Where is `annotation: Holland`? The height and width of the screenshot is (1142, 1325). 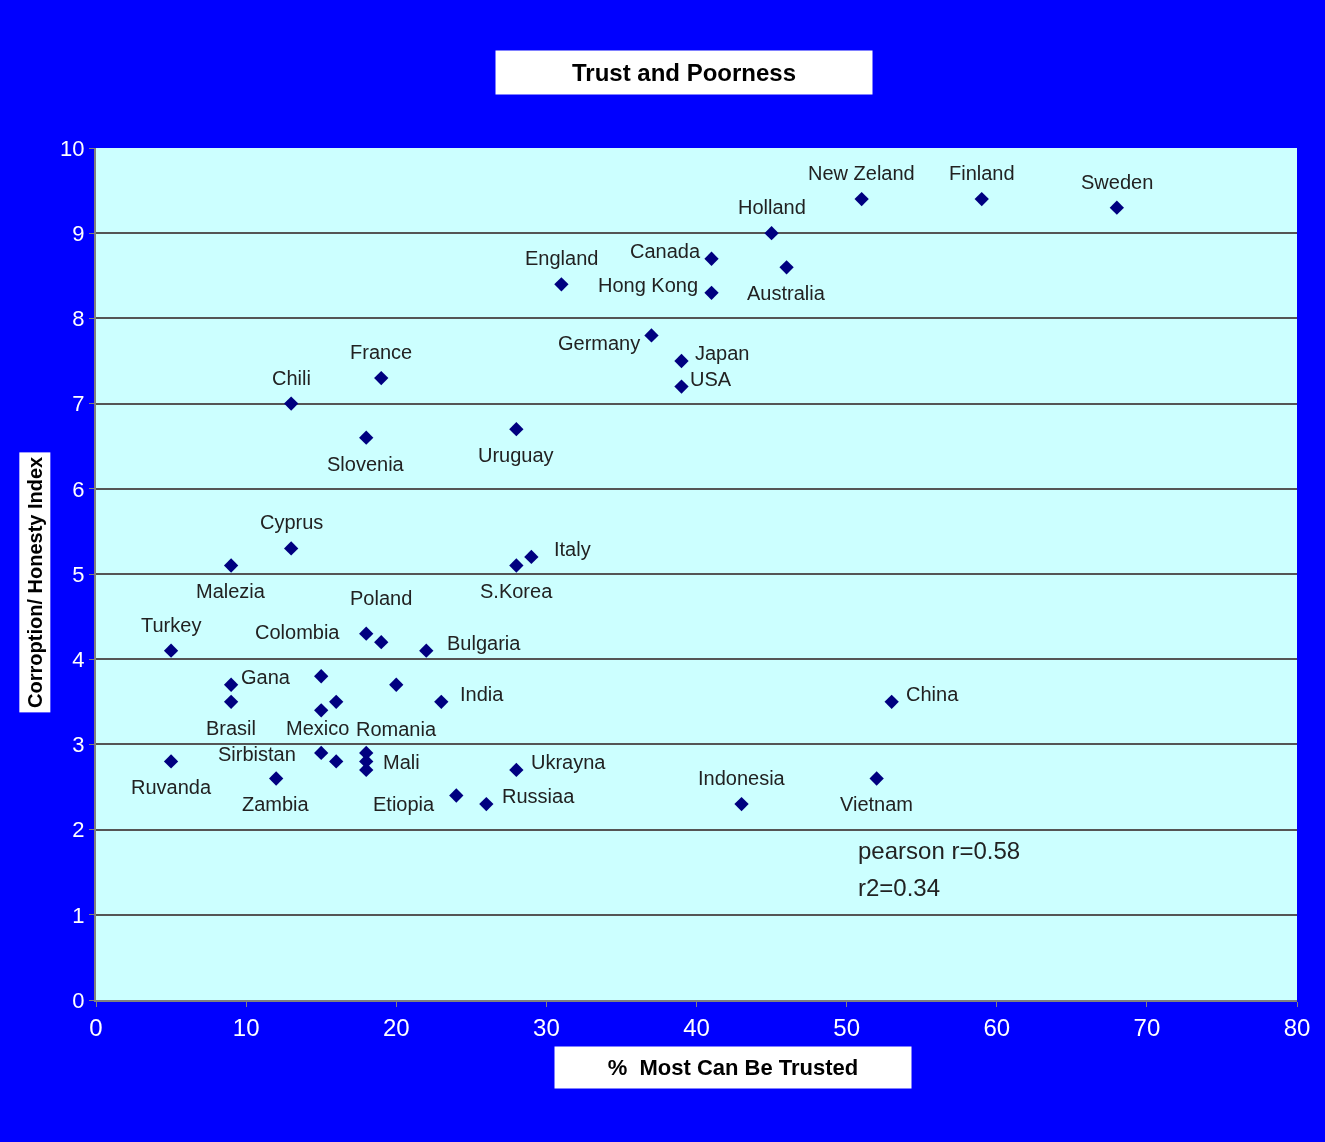
annotation: Holland is located at coordinates (772, 207).